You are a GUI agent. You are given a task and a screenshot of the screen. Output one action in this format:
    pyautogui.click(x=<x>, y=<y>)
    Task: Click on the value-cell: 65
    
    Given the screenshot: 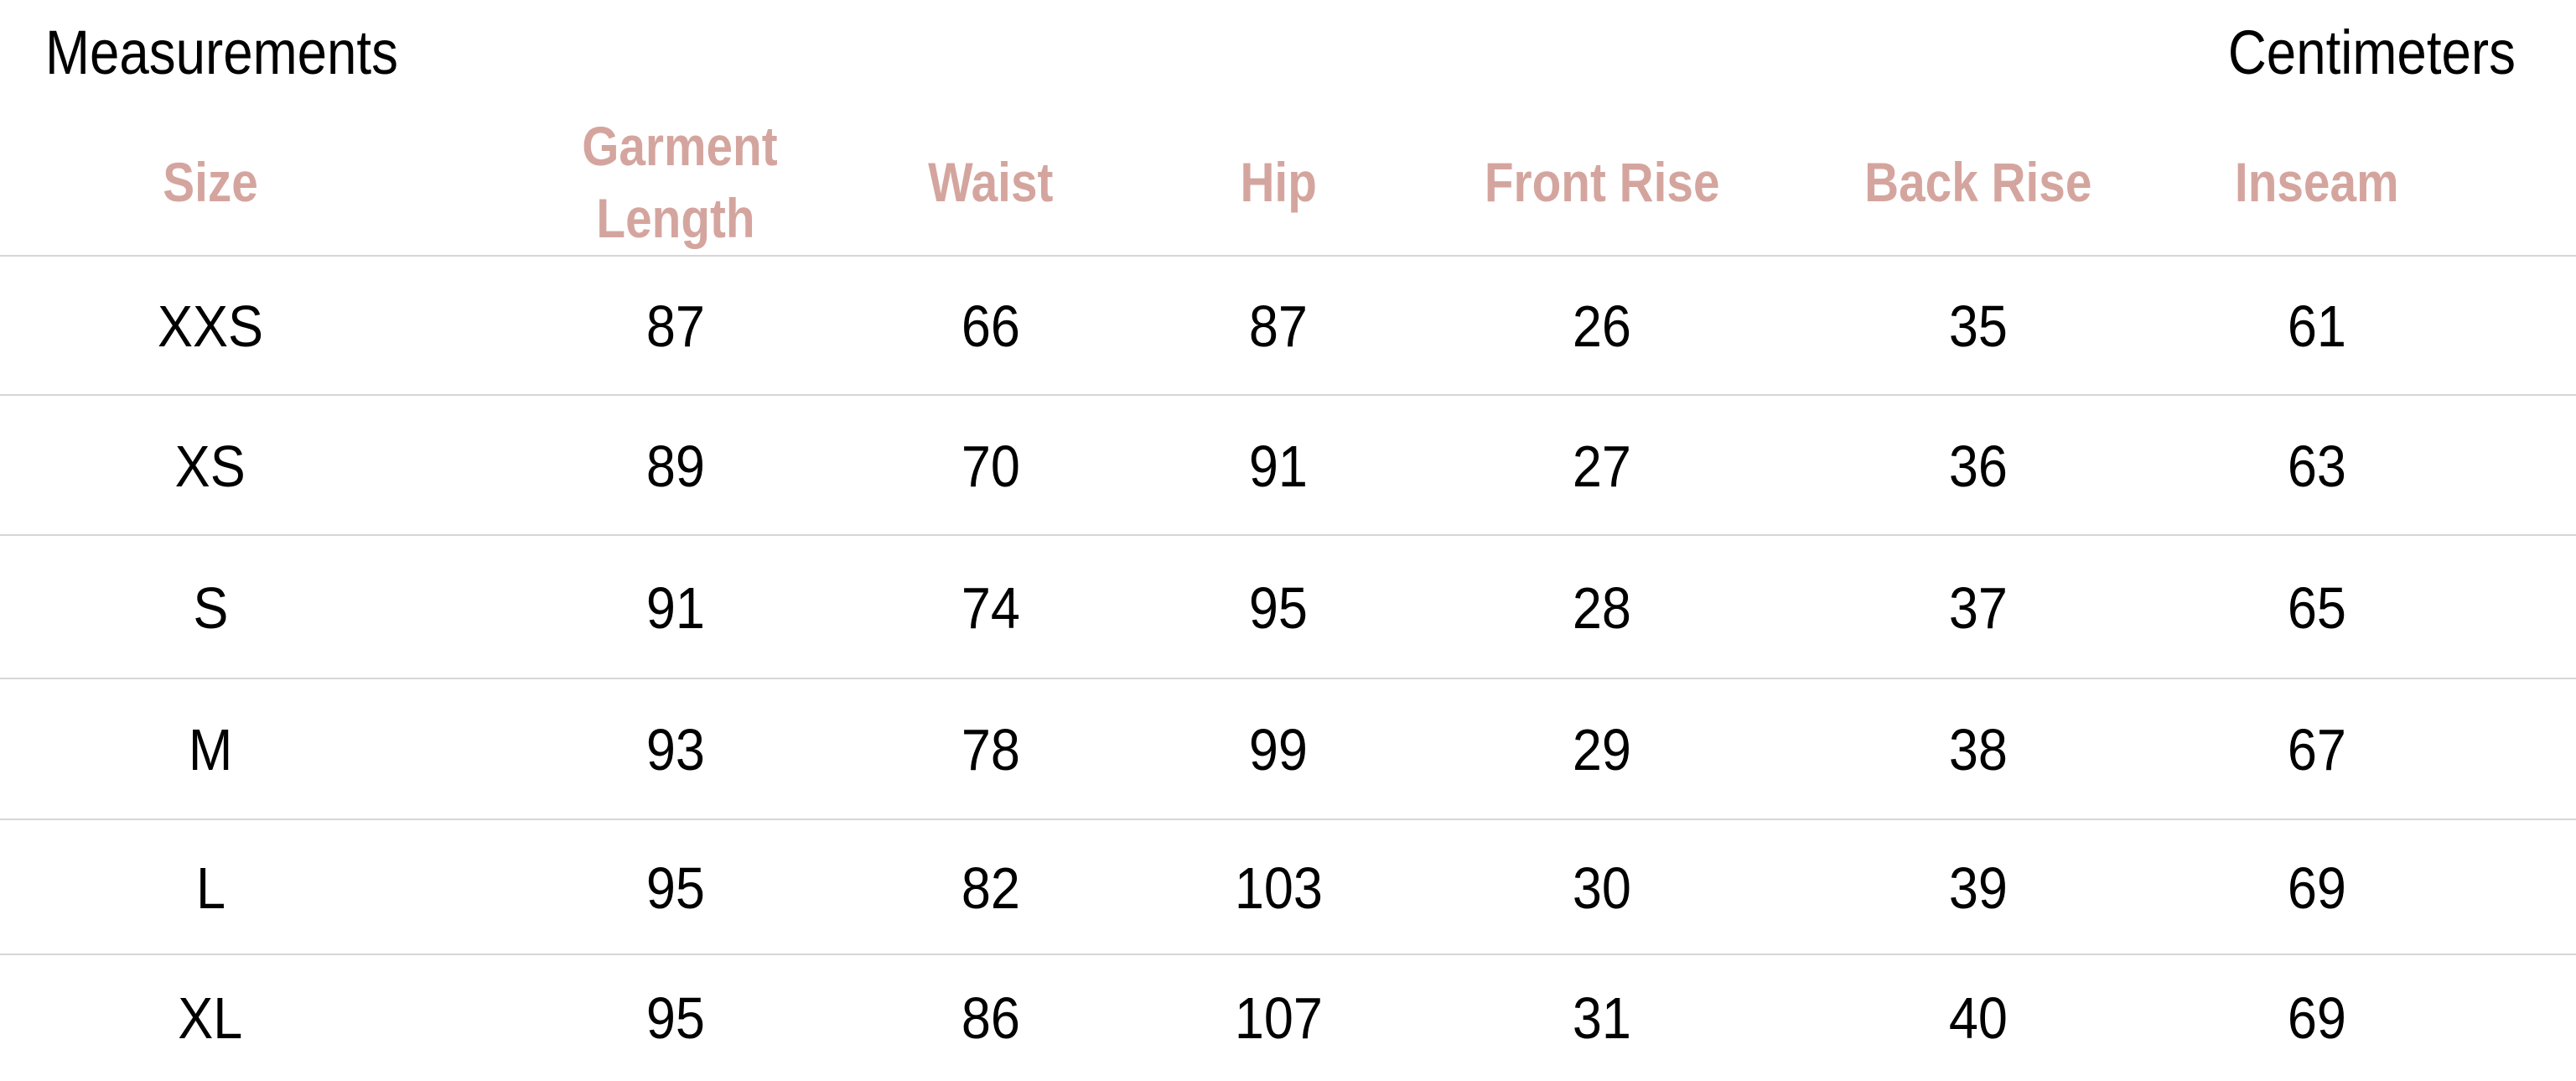 What is the action you would take?
    pyautogui.click(x=2317, y=607)
    